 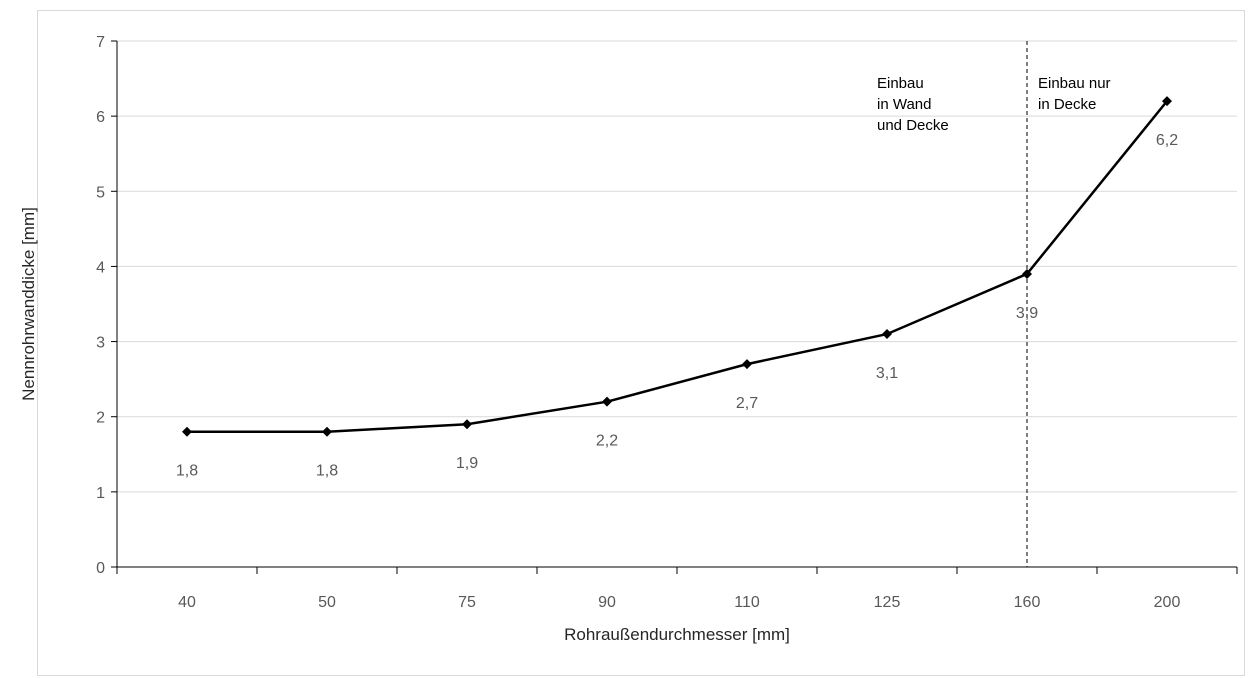 I want to click on data-label: 2,2, so click(x=607, y=441).